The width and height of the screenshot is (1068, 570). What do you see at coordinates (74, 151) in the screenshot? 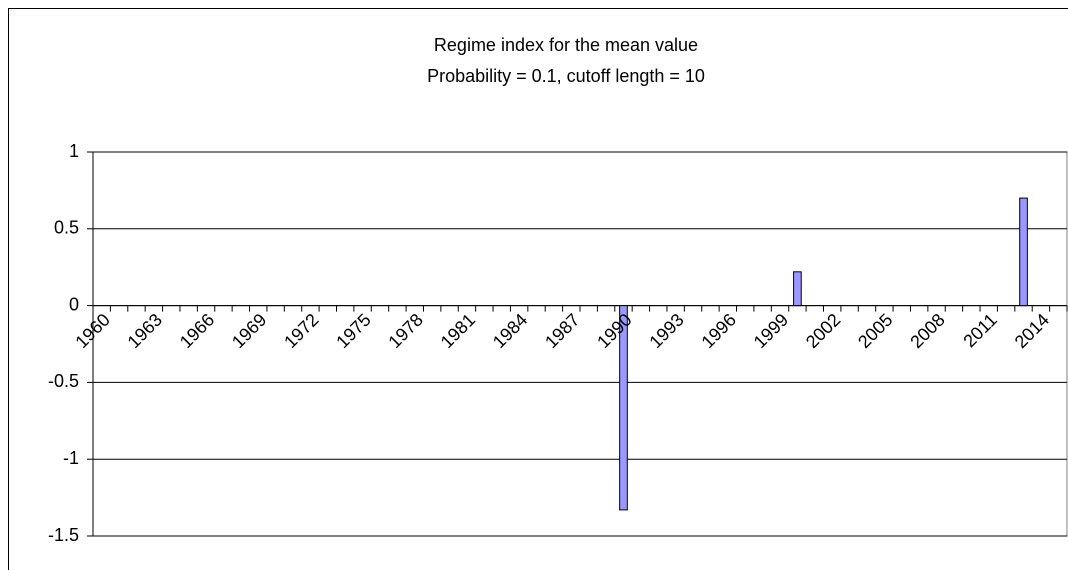
I see `y-tick-label: 1` at bounding box center [74, 151].